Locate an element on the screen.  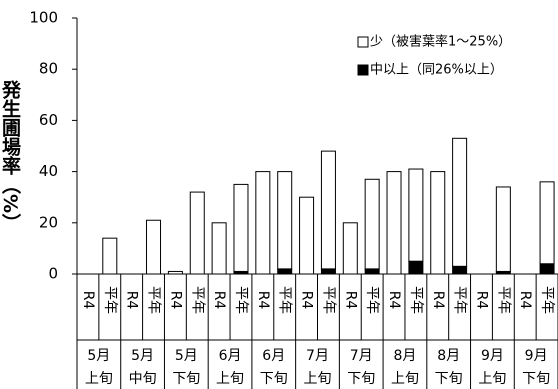
y-axis-label: 発生圃場率（%） is located at coordinates (11, 155).